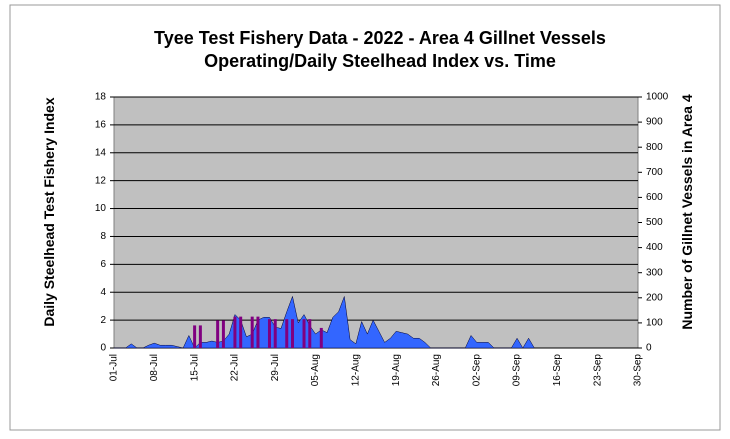  What do you see at coordinates (654, 122) in the screenshot?
I see `y2-tick-label: 900` at bounding box center [654, 122].